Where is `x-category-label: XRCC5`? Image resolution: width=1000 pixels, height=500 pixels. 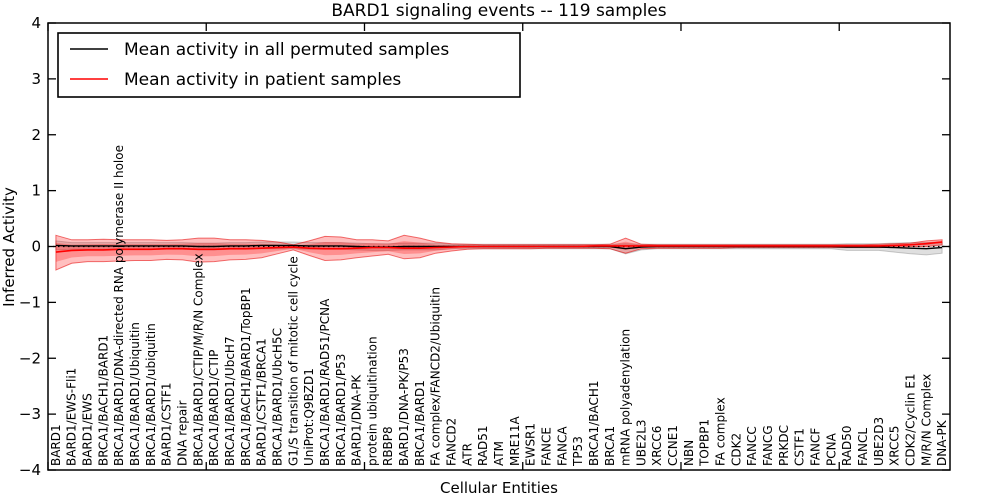 x-category-label: XRCC5 is located at coordinates (895, 446).